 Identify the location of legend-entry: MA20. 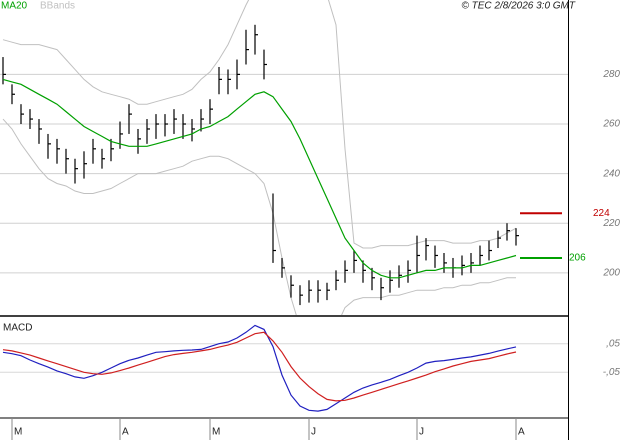
(14, 6).